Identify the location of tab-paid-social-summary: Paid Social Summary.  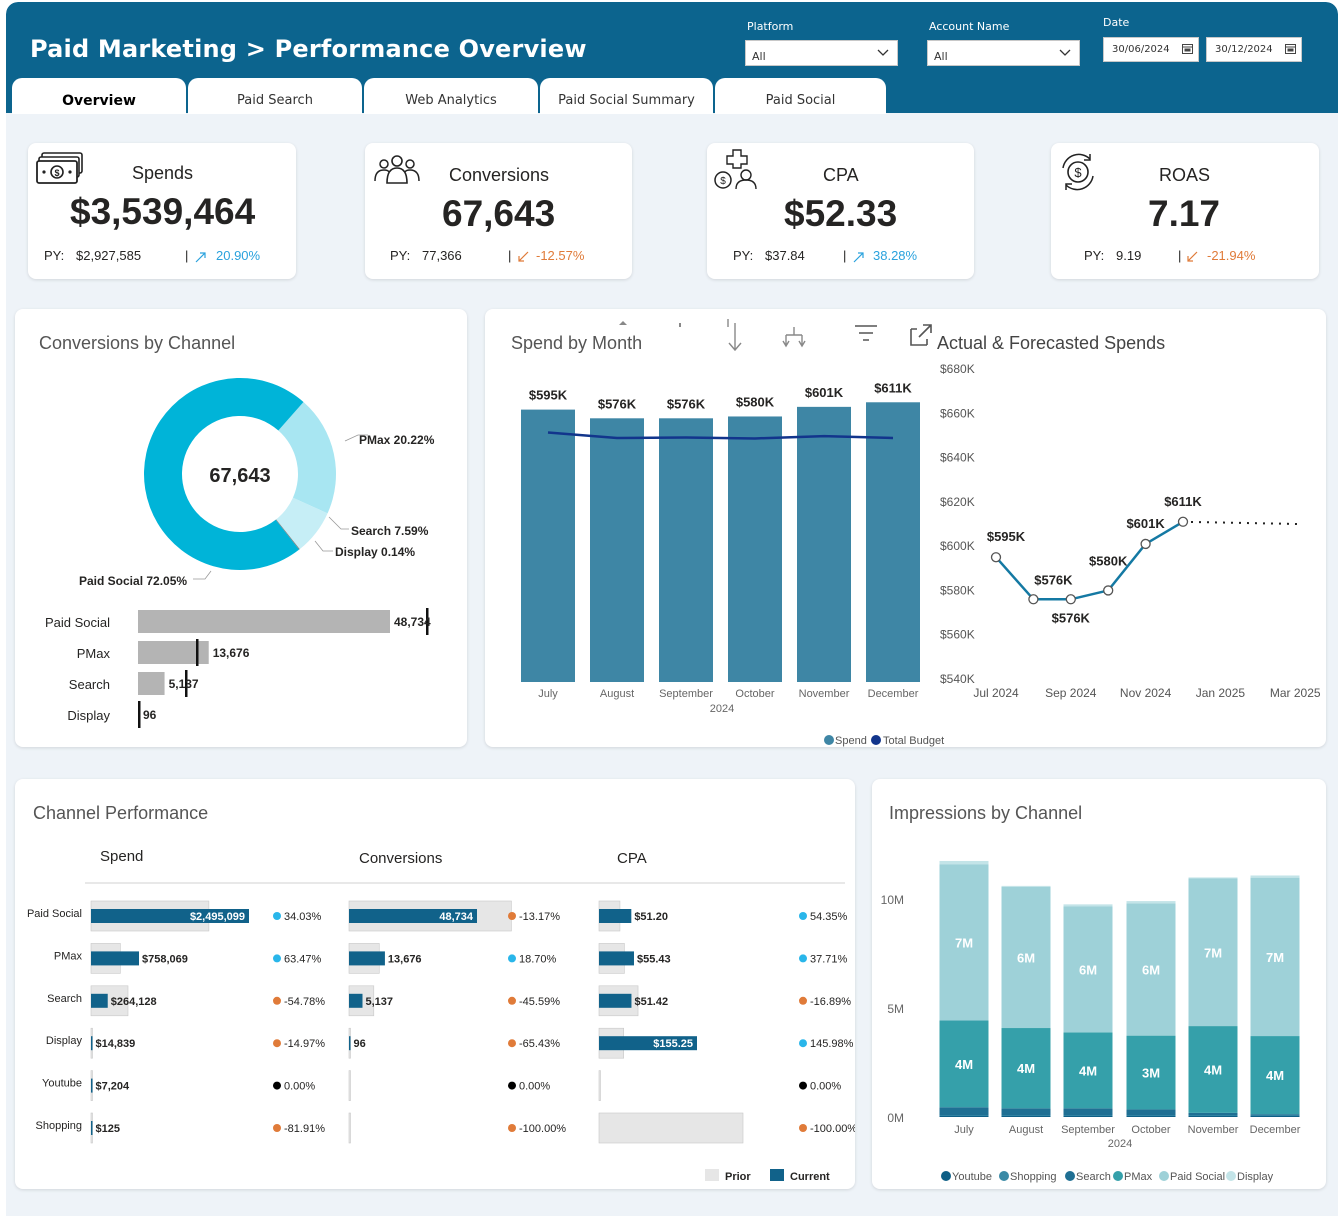
(626, 96).